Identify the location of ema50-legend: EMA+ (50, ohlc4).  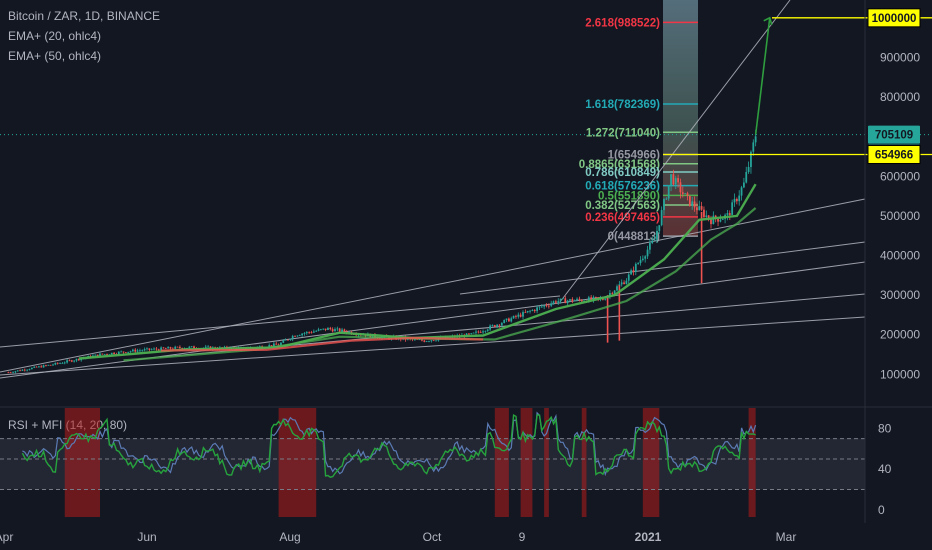
(55, 56).